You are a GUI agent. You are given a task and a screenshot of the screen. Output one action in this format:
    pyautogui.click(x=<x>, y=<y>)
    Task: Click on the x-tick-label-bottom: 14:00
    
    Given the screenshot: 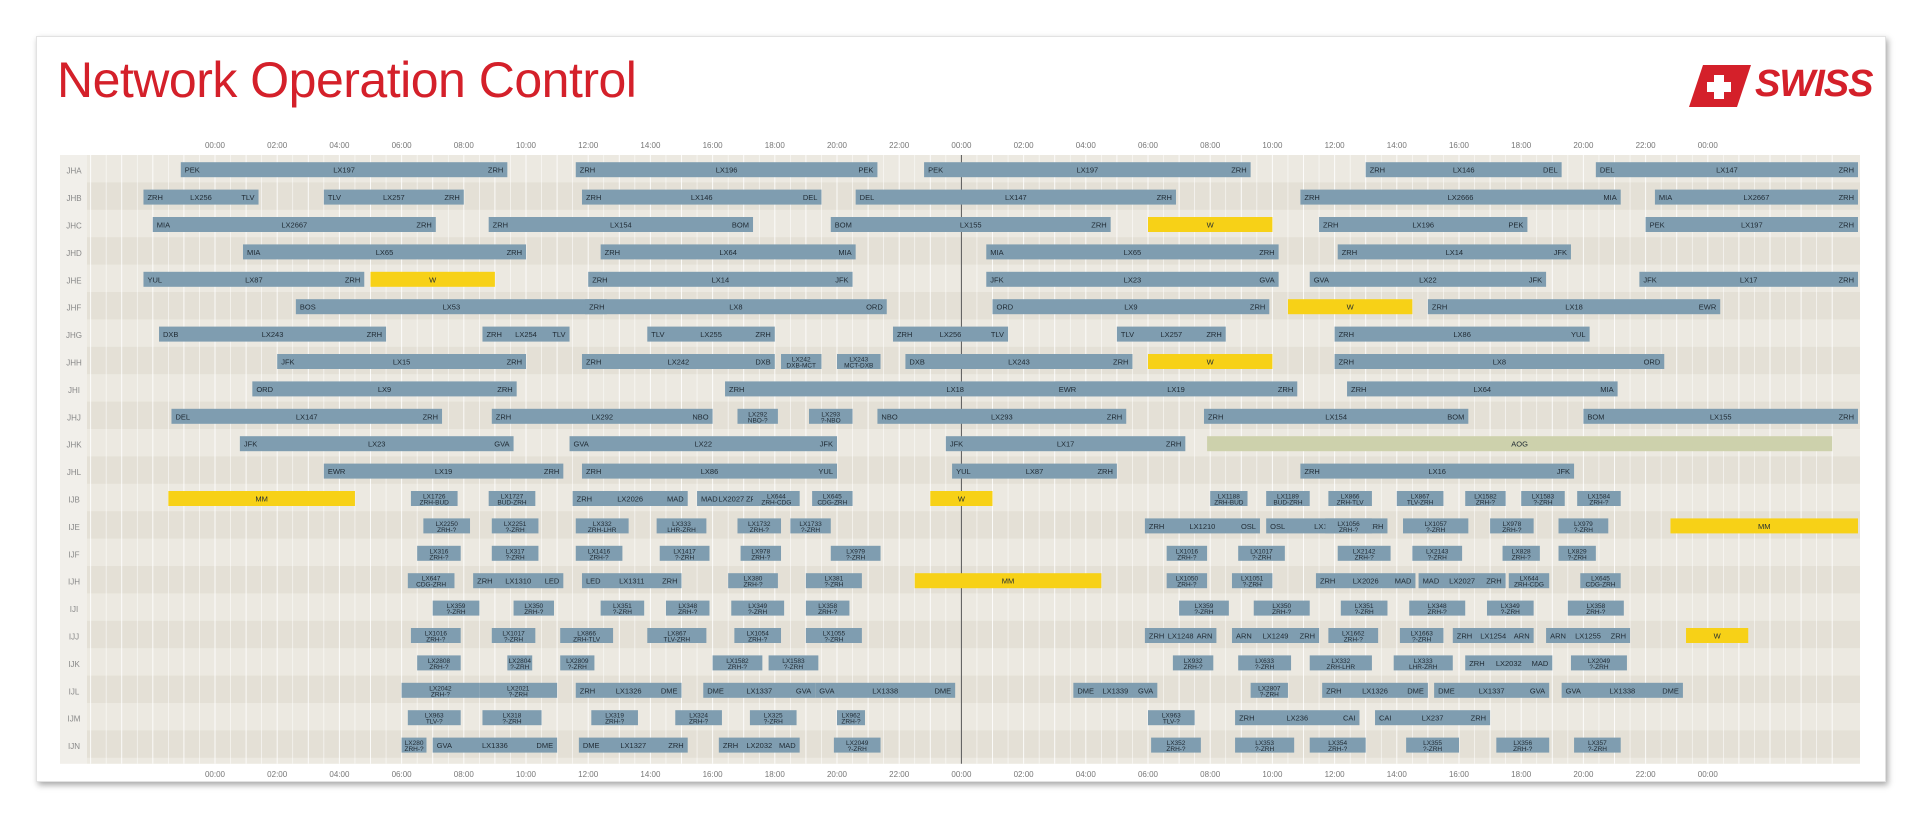 What is the action you would take?
    pyautogui.click(x=1397, y=774)
    